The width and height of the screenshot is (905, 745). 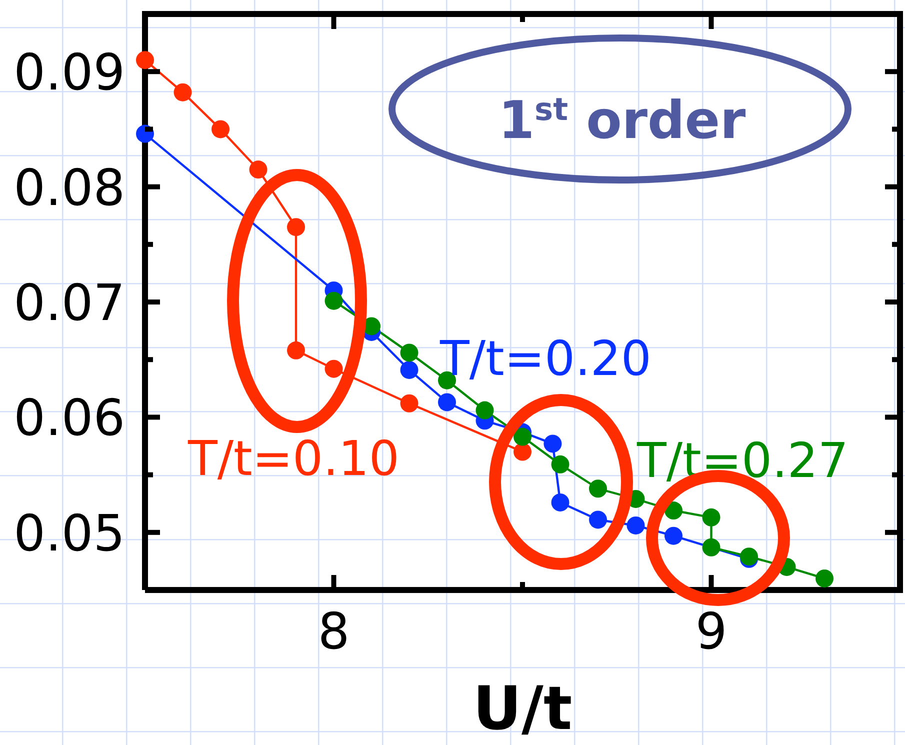 I want to click on y-tick-label: 0.07, so click(x=69, y=303).